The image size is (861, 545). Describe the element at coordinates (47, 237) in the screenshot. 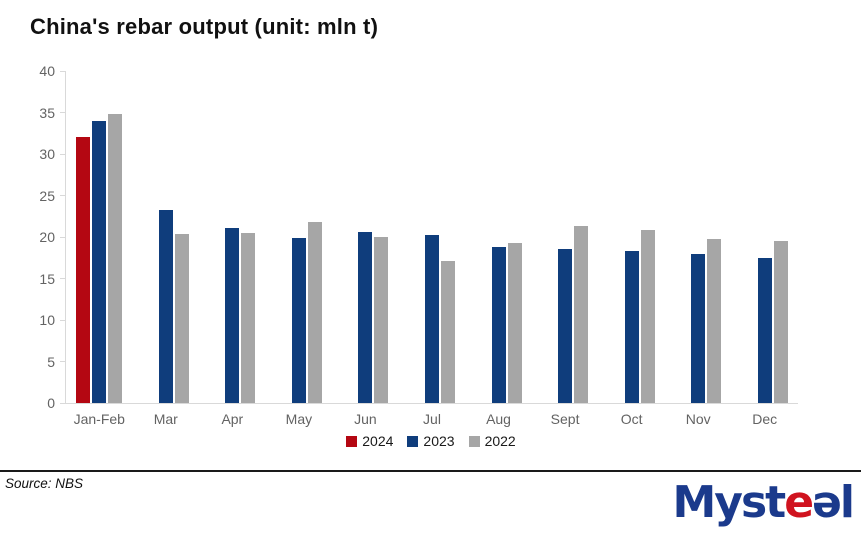

I see `y-tick-label: 20` at that location.